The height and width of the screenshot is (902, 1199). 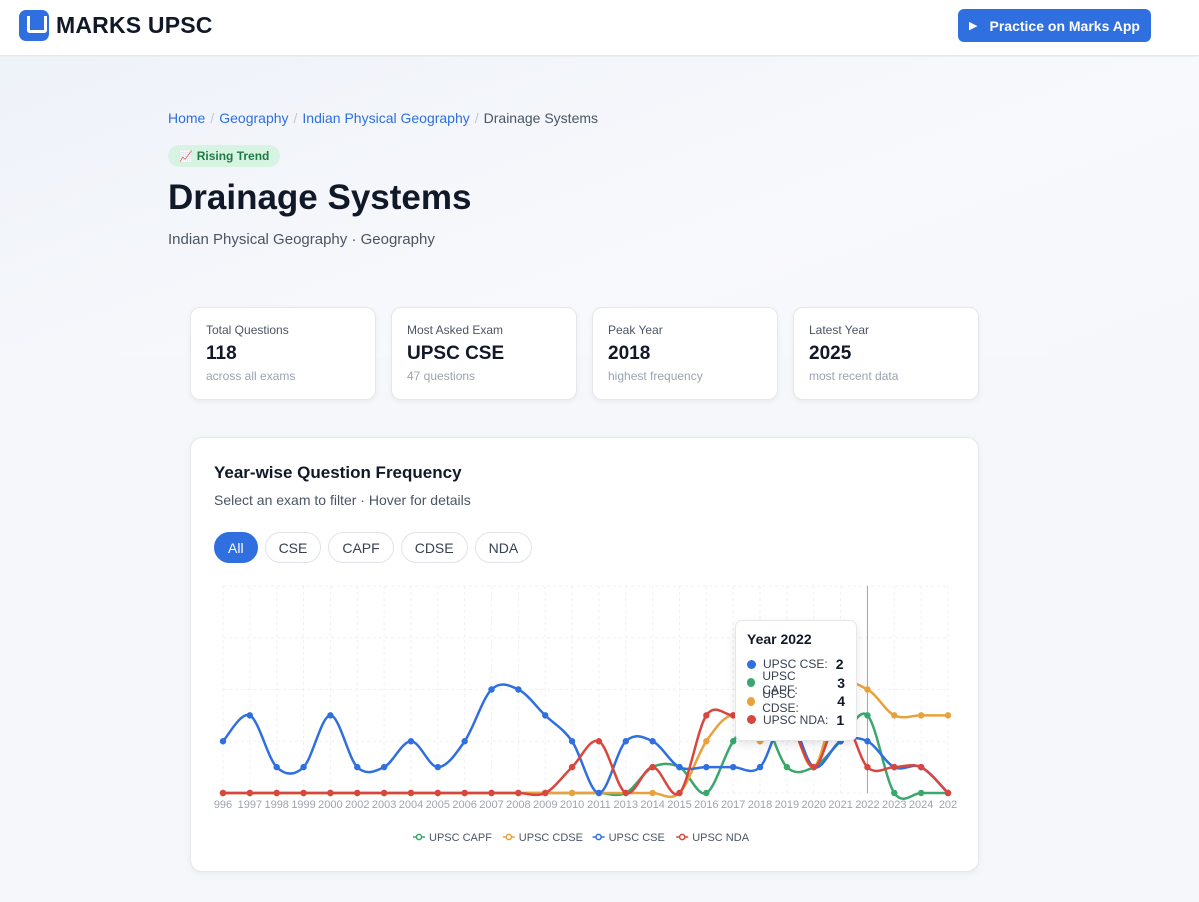 I want to click on stat-card-latest-year: Latest Year 2025 most recent data, so click(x=886, y=353).